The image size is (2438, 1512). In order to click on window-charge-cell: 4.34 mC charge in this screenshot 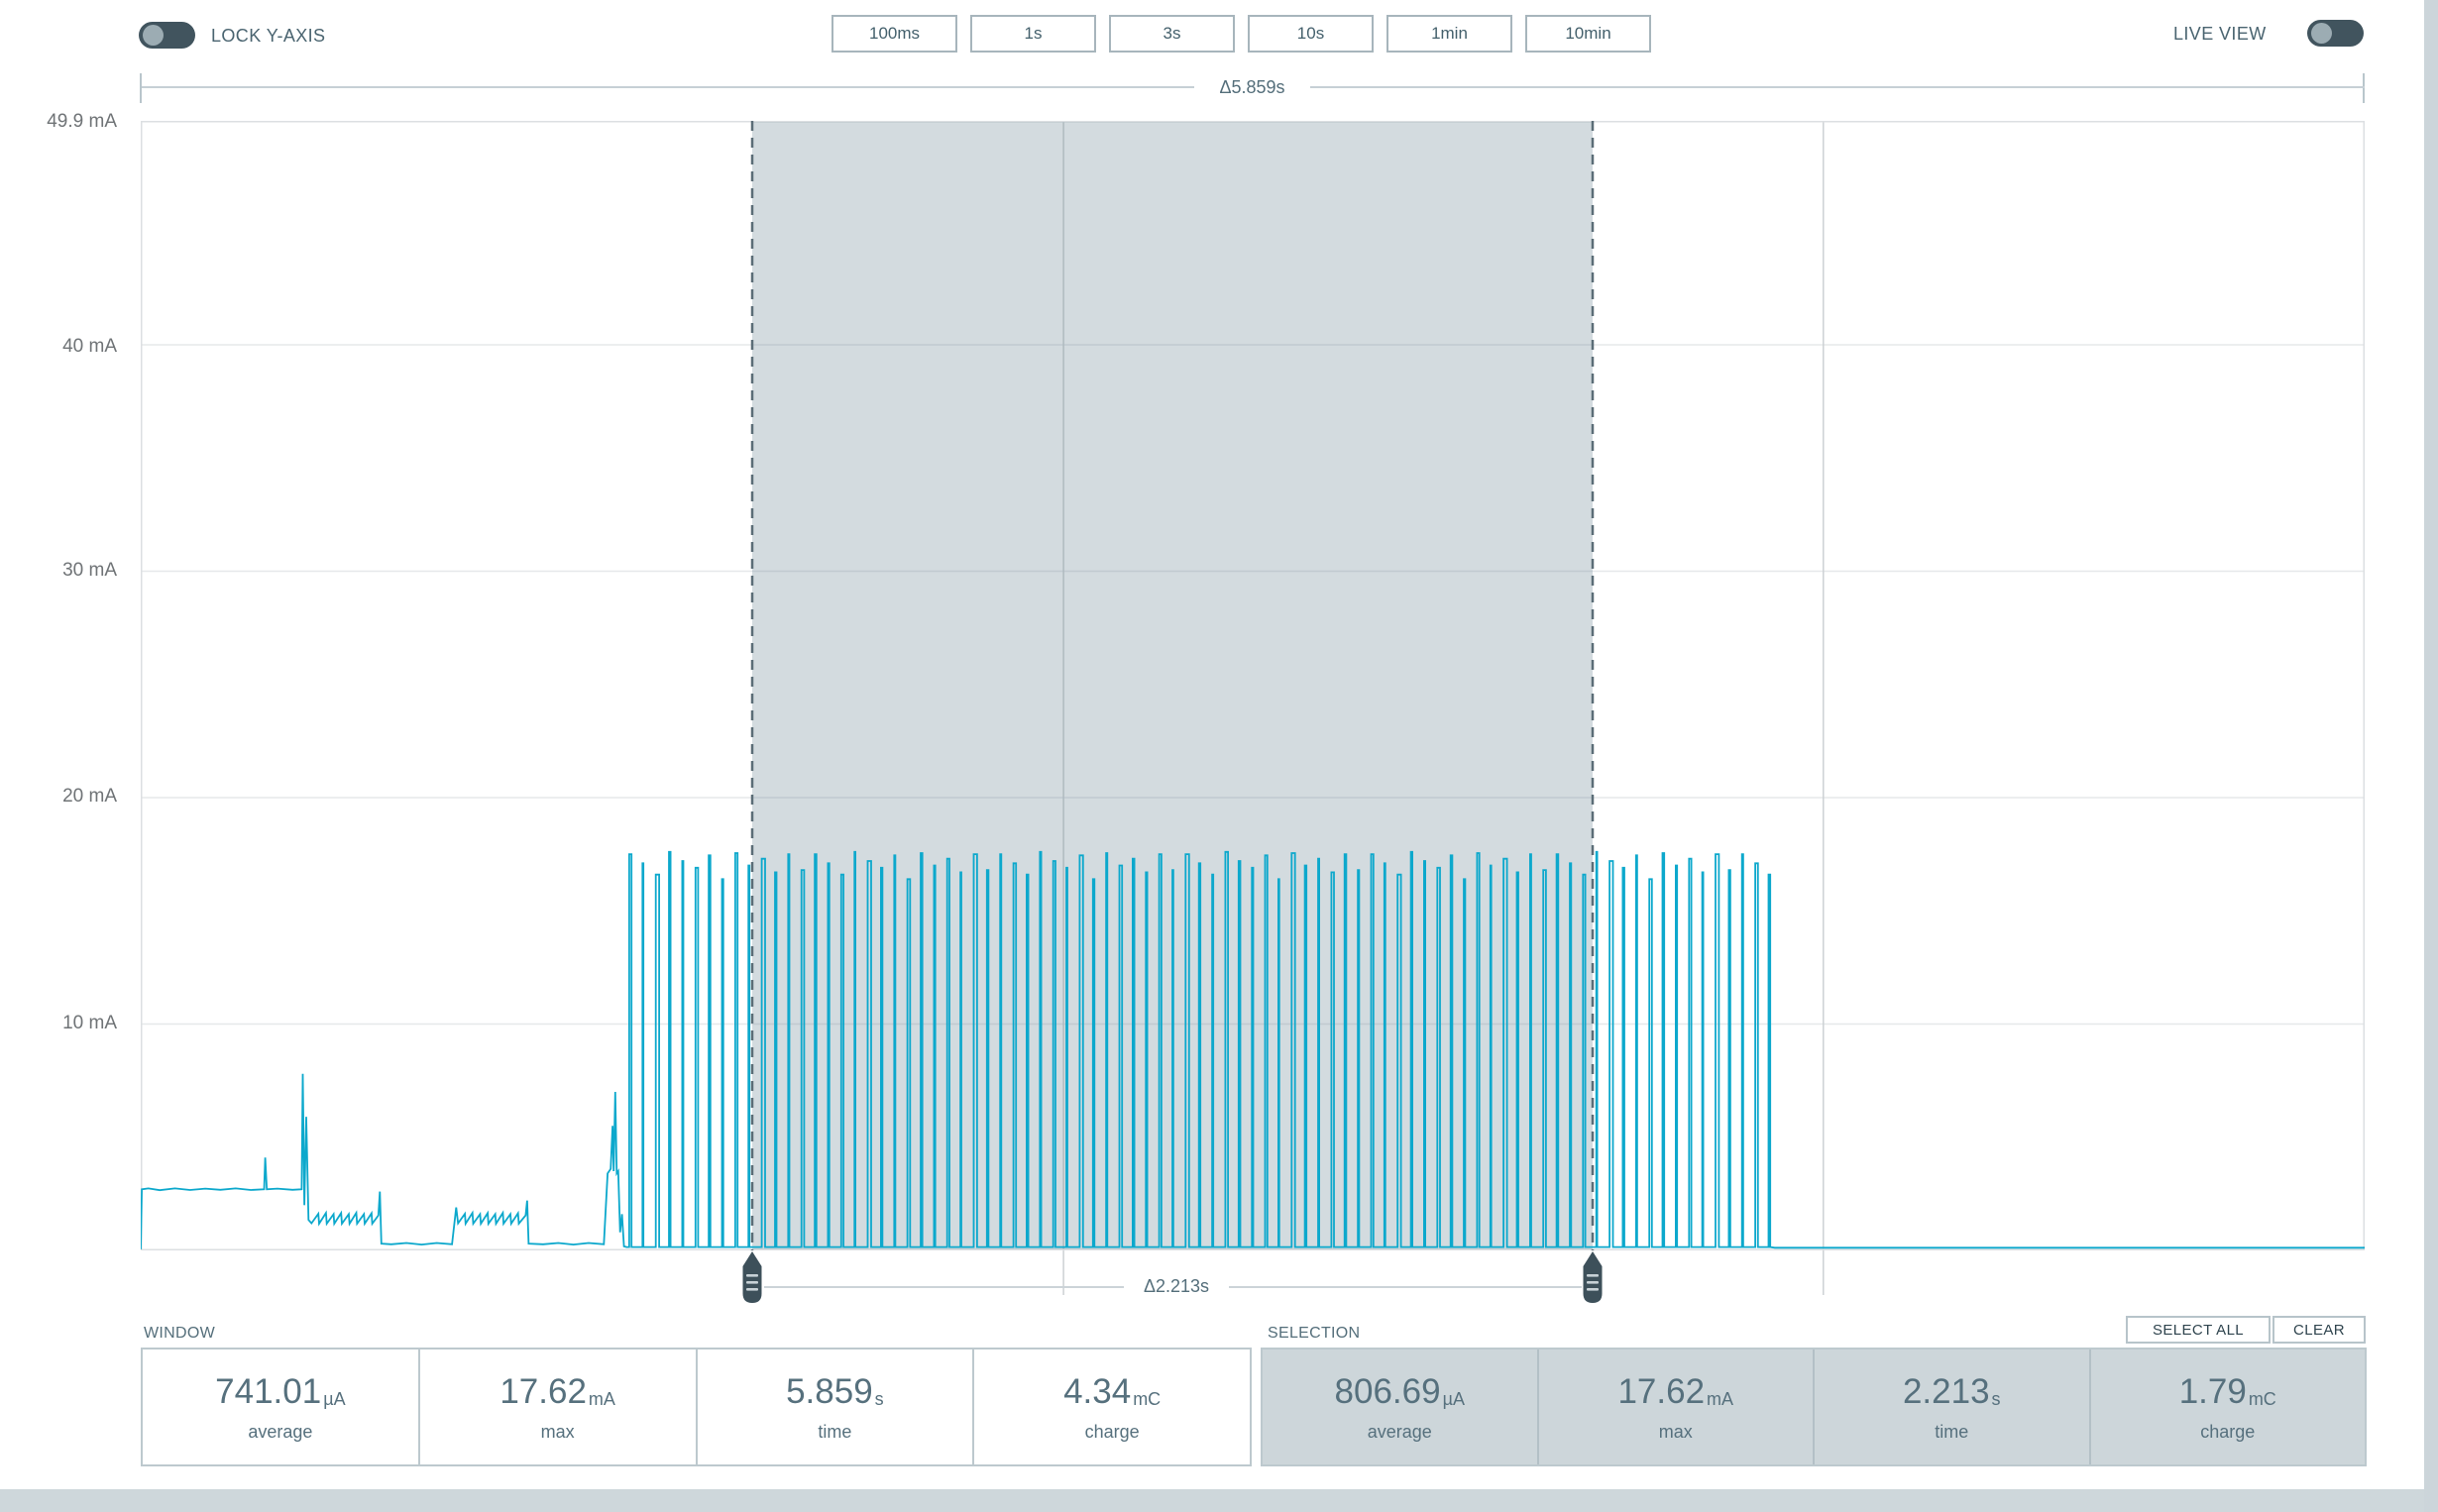, I will do `click(1112, 1407)`.